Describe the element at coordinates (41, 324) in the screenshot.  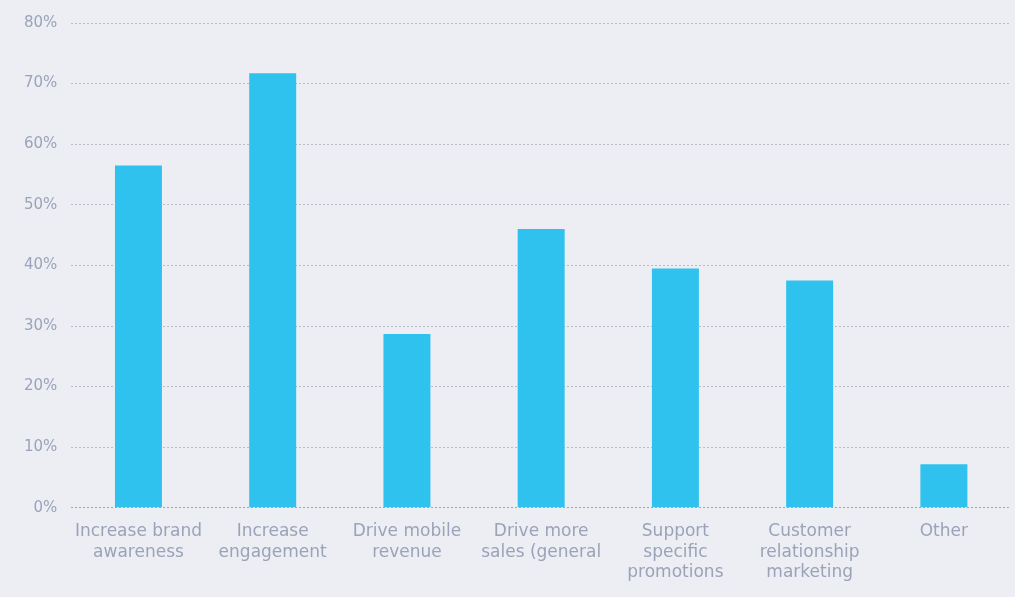
I see `y-tick-label: 30%` at that location.